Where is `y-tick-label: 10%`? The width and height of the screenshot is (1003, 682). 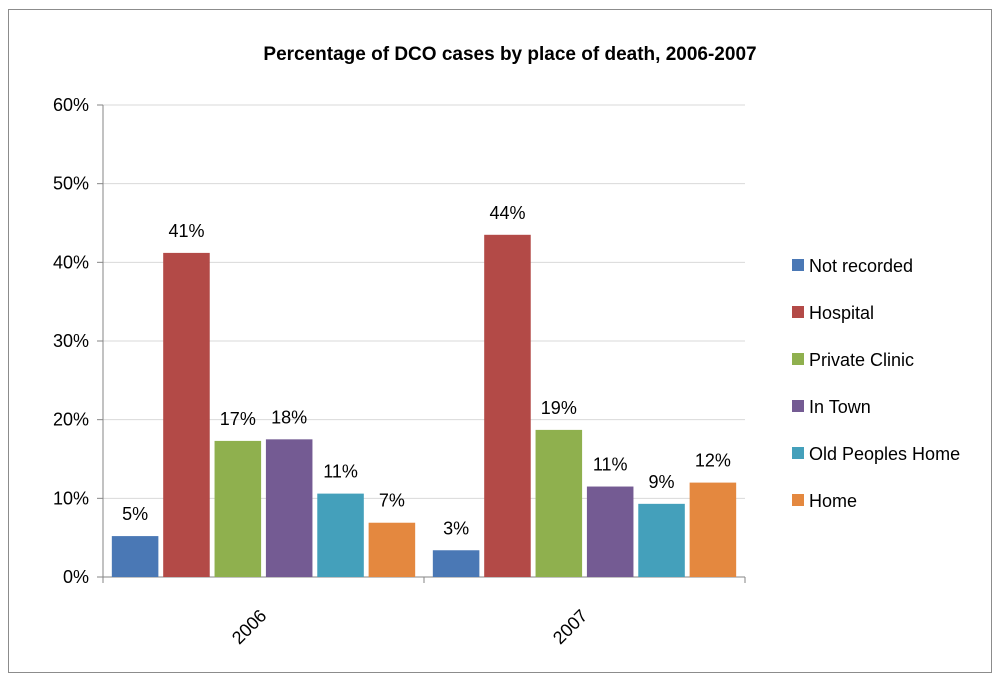
y-tick-label: 10% is located at coordinates (71, 498).